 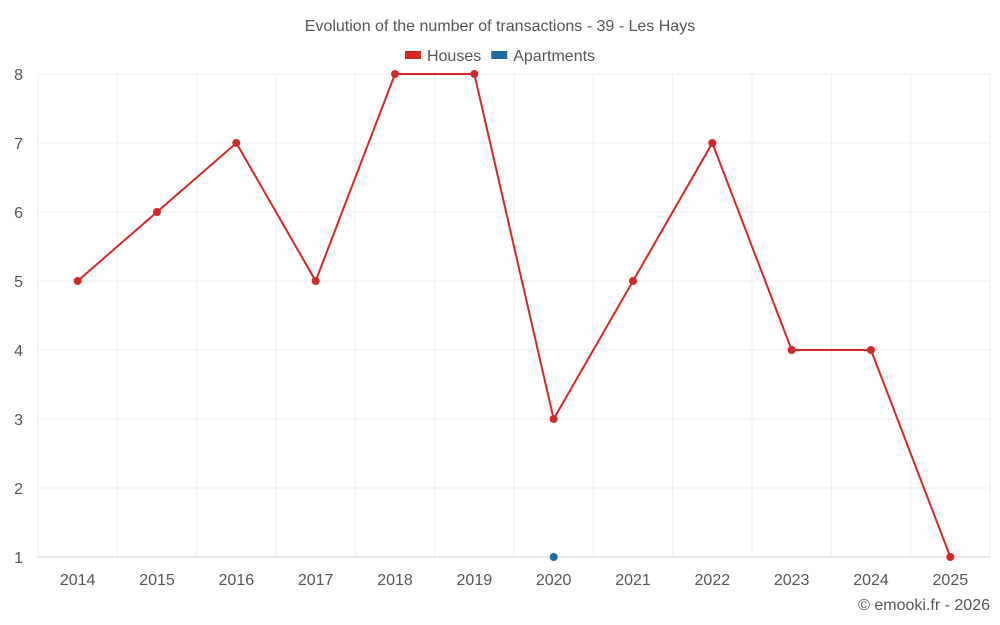 What do you see at coordinates (395, 580) in the screenshot?
I see `x-tick-label: 2018` at bounding box center [395, 580].